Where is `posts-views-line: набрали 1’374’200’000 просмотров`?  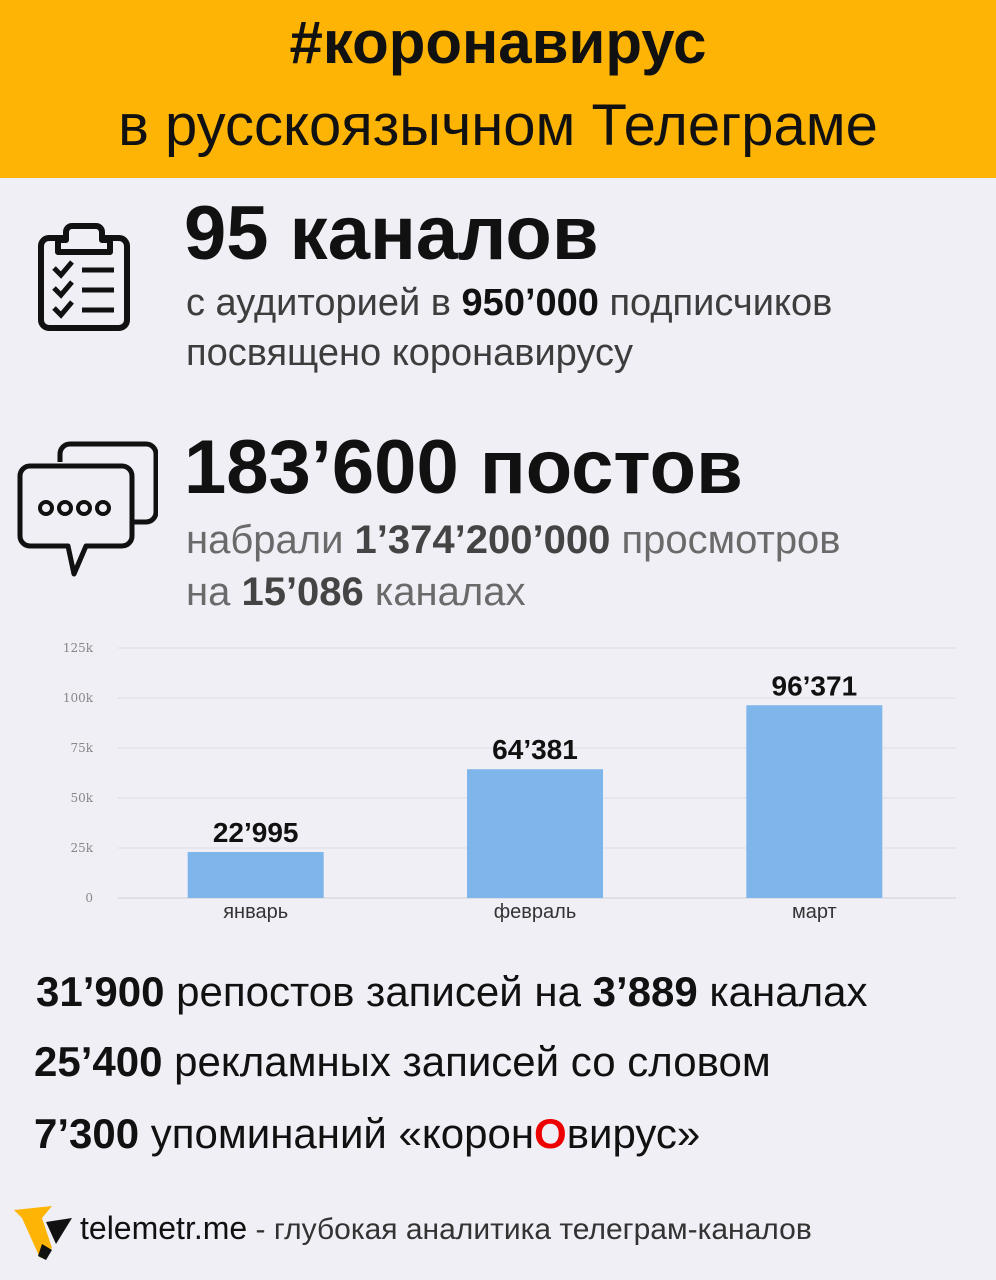
posts-views-line: набрали 1’374’200’000 просмотров is located at coordinates (513, 540).